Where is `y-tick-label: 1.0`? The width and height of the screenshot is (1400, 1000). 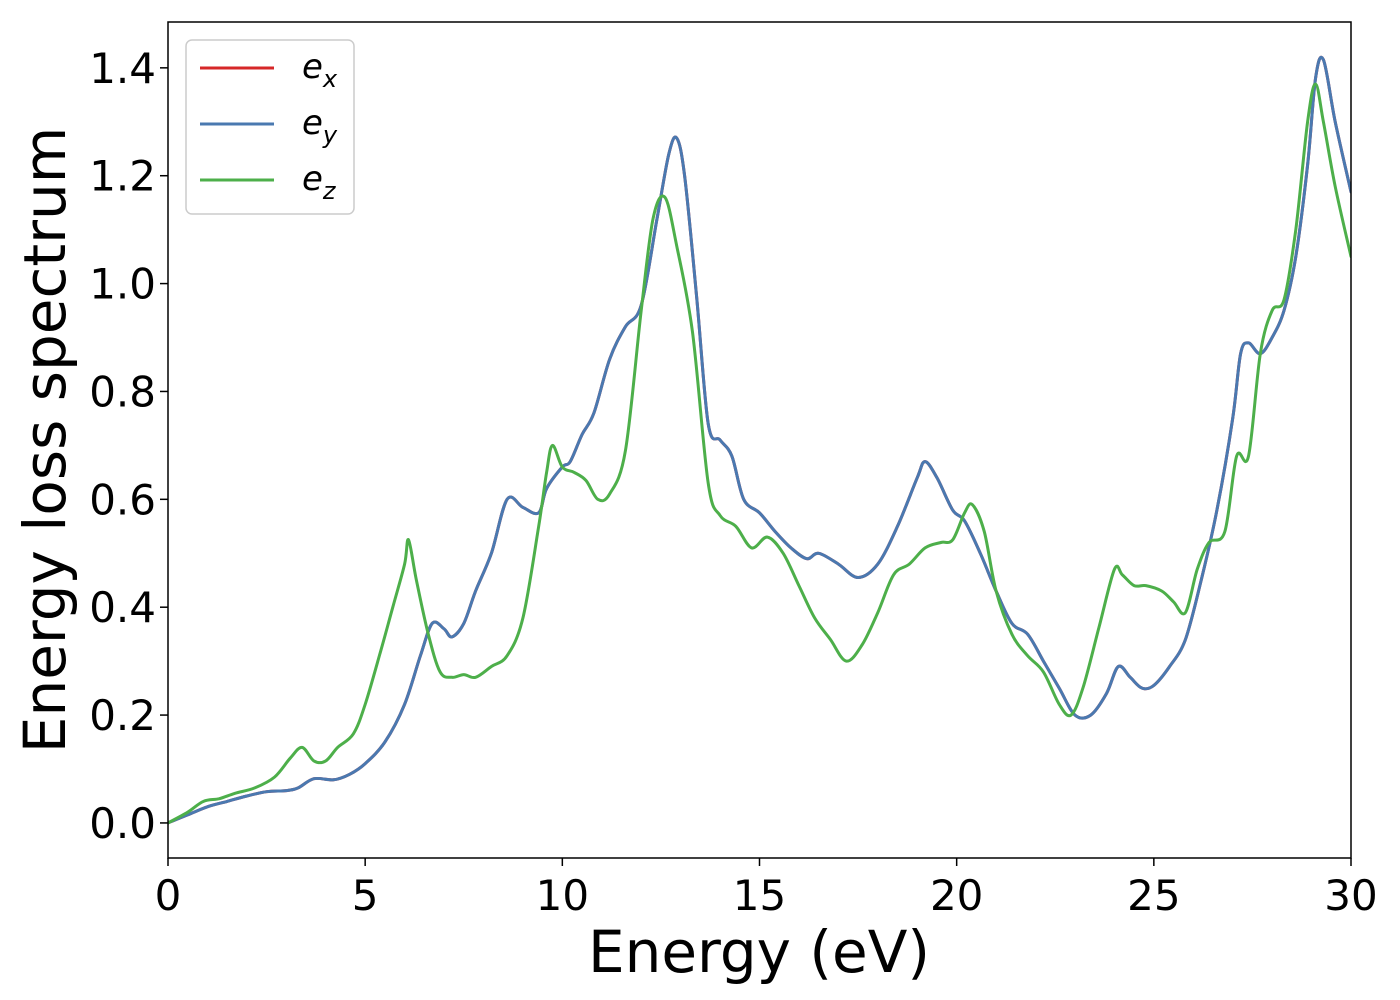 y-tick-label: 1.0 is located at coordinates (122, 284).